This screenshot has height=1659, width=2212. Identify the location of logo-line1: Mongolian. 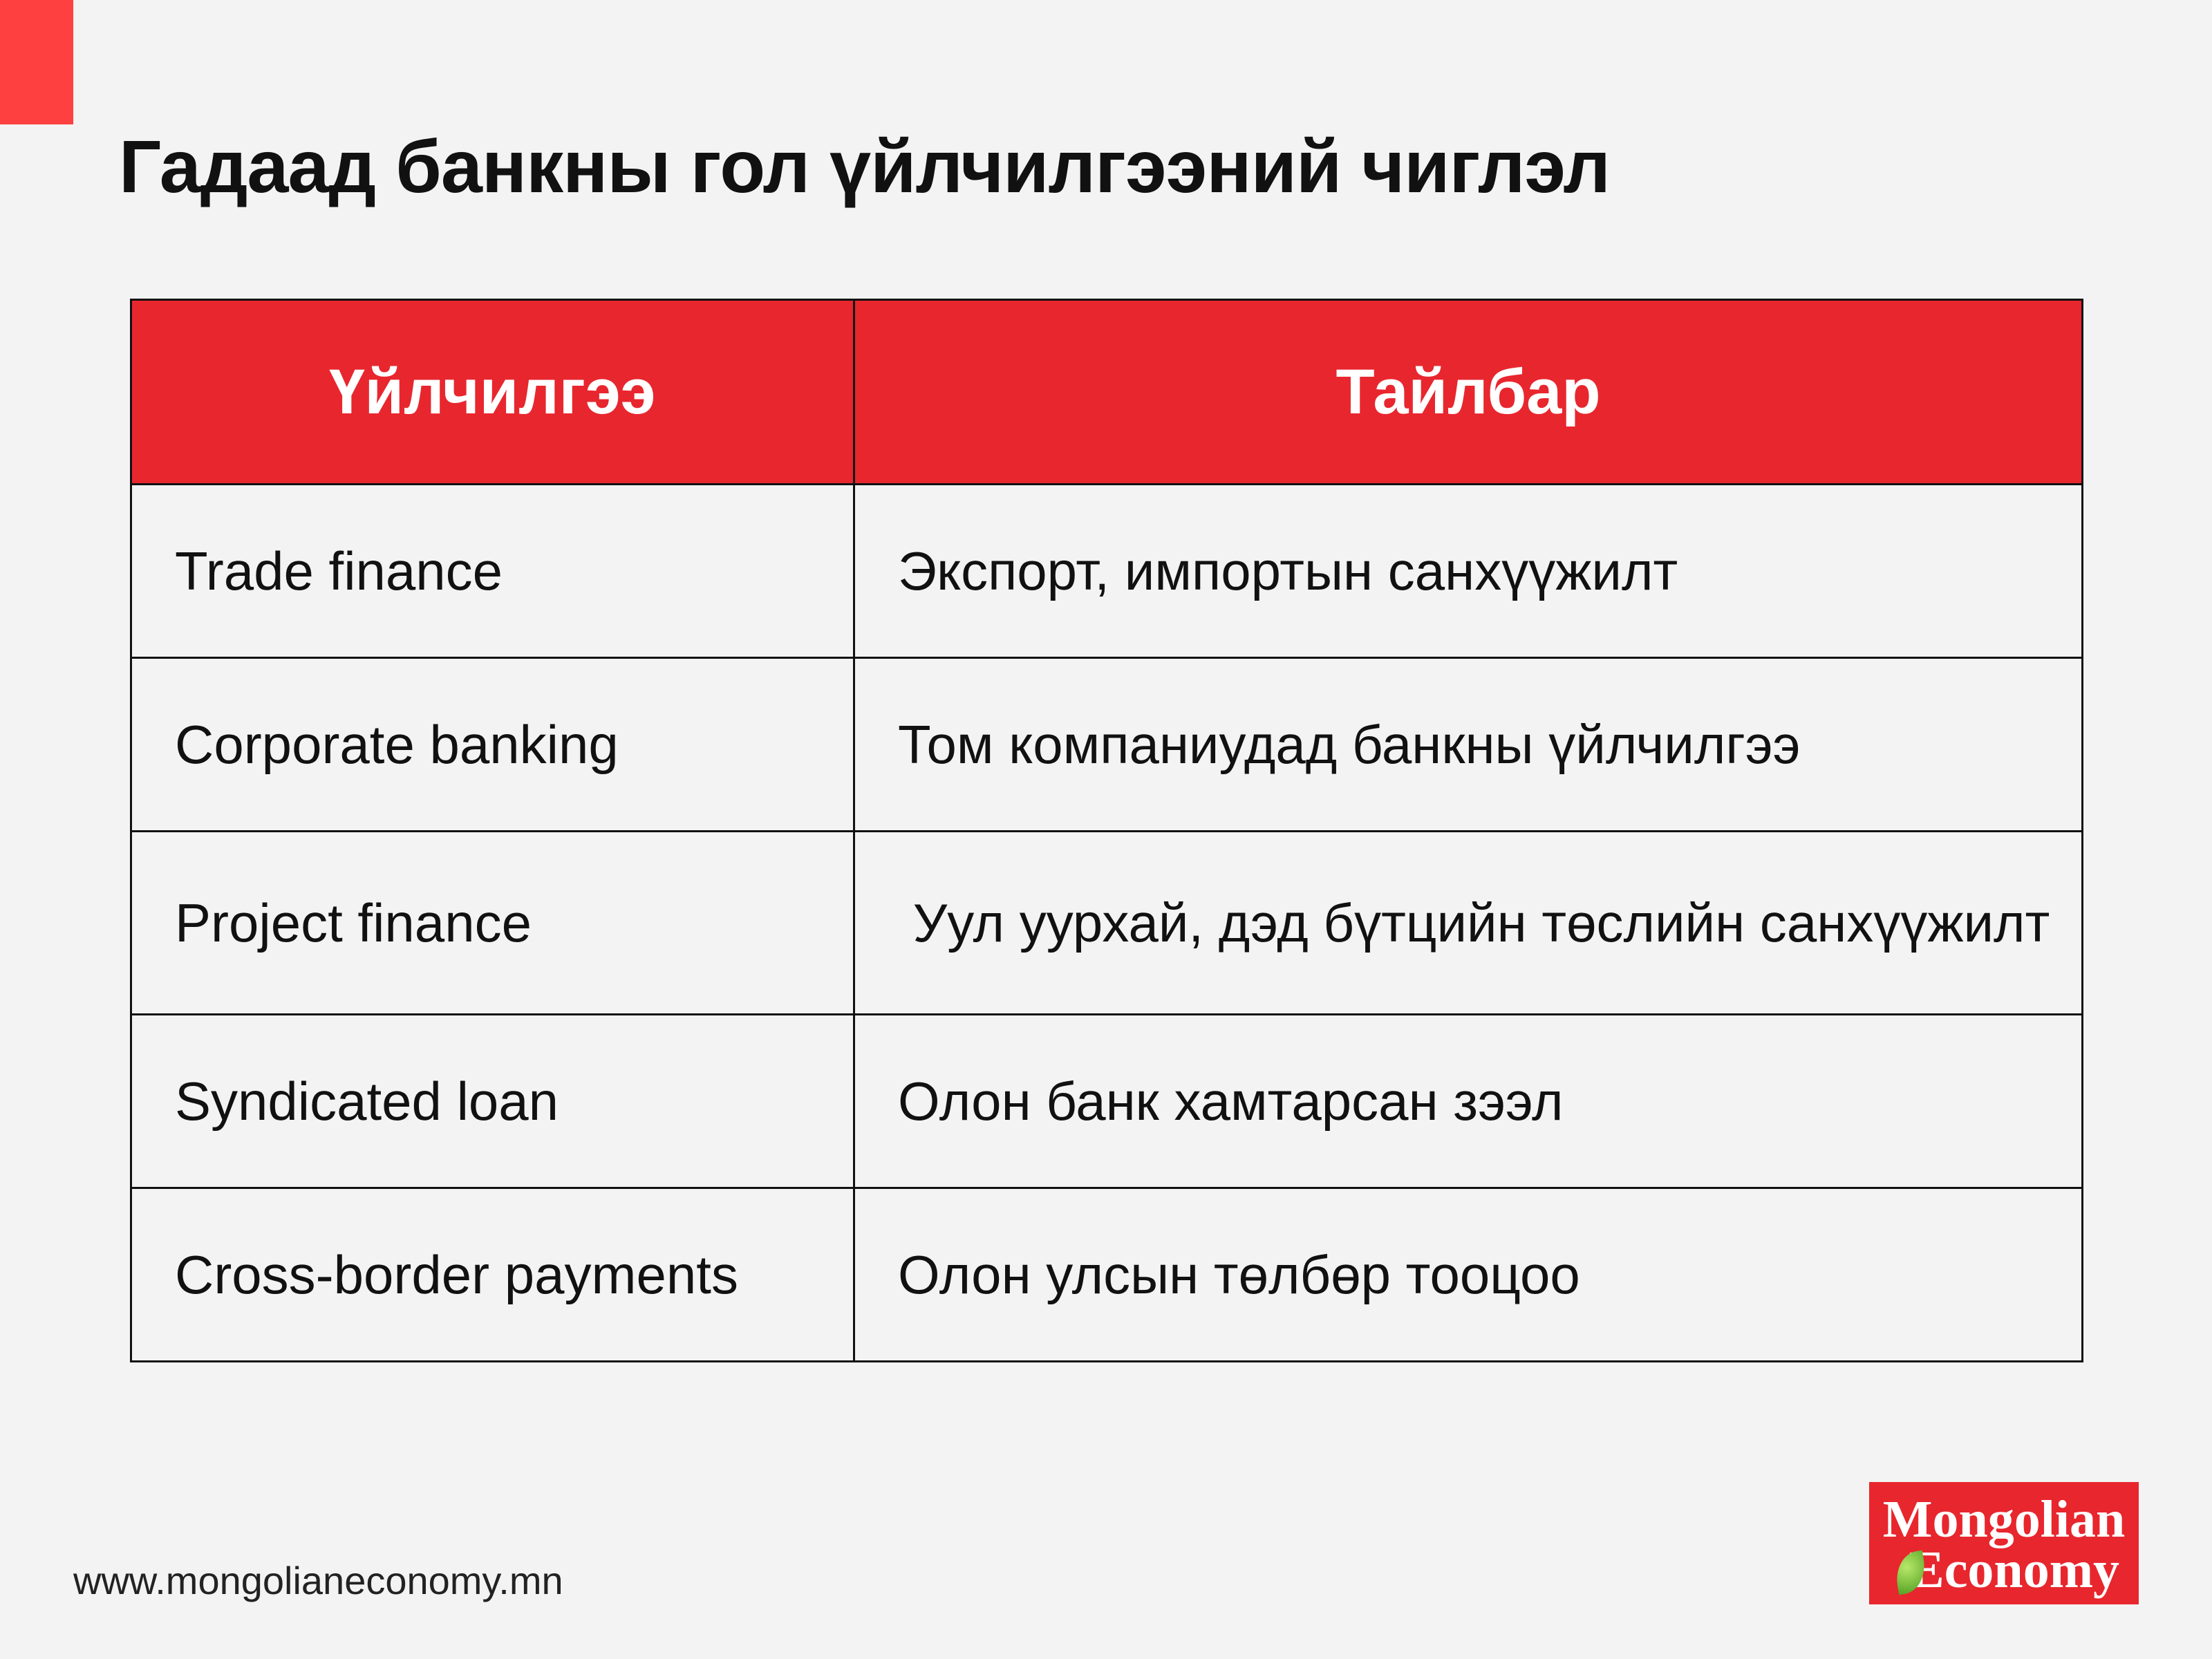
(2004, 1519).